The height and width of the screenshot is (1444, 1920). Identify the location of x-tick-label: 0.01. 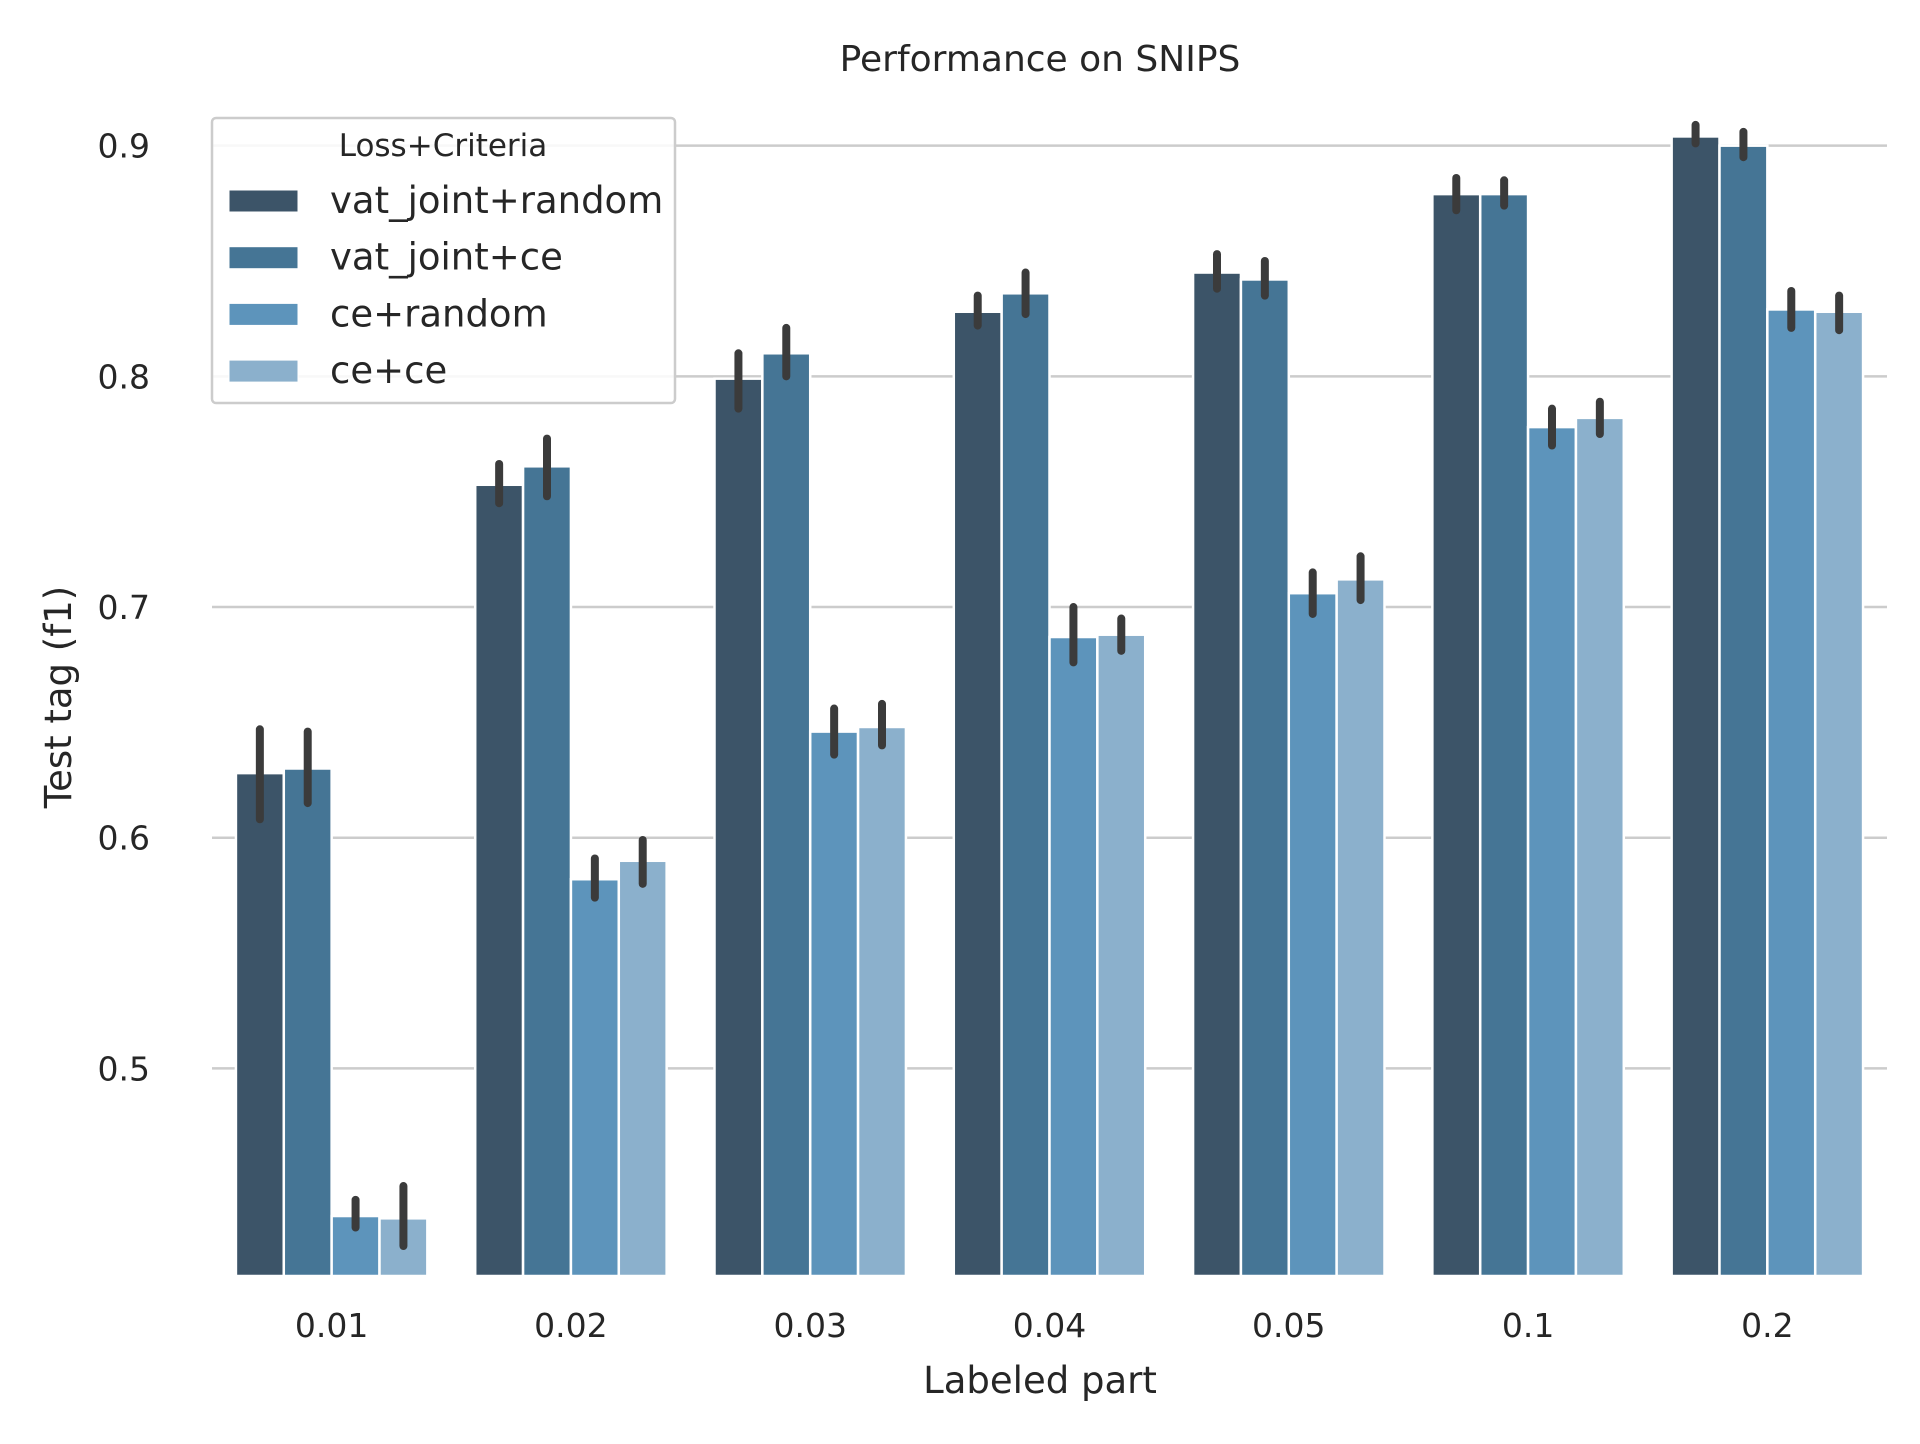
(331, 1325).